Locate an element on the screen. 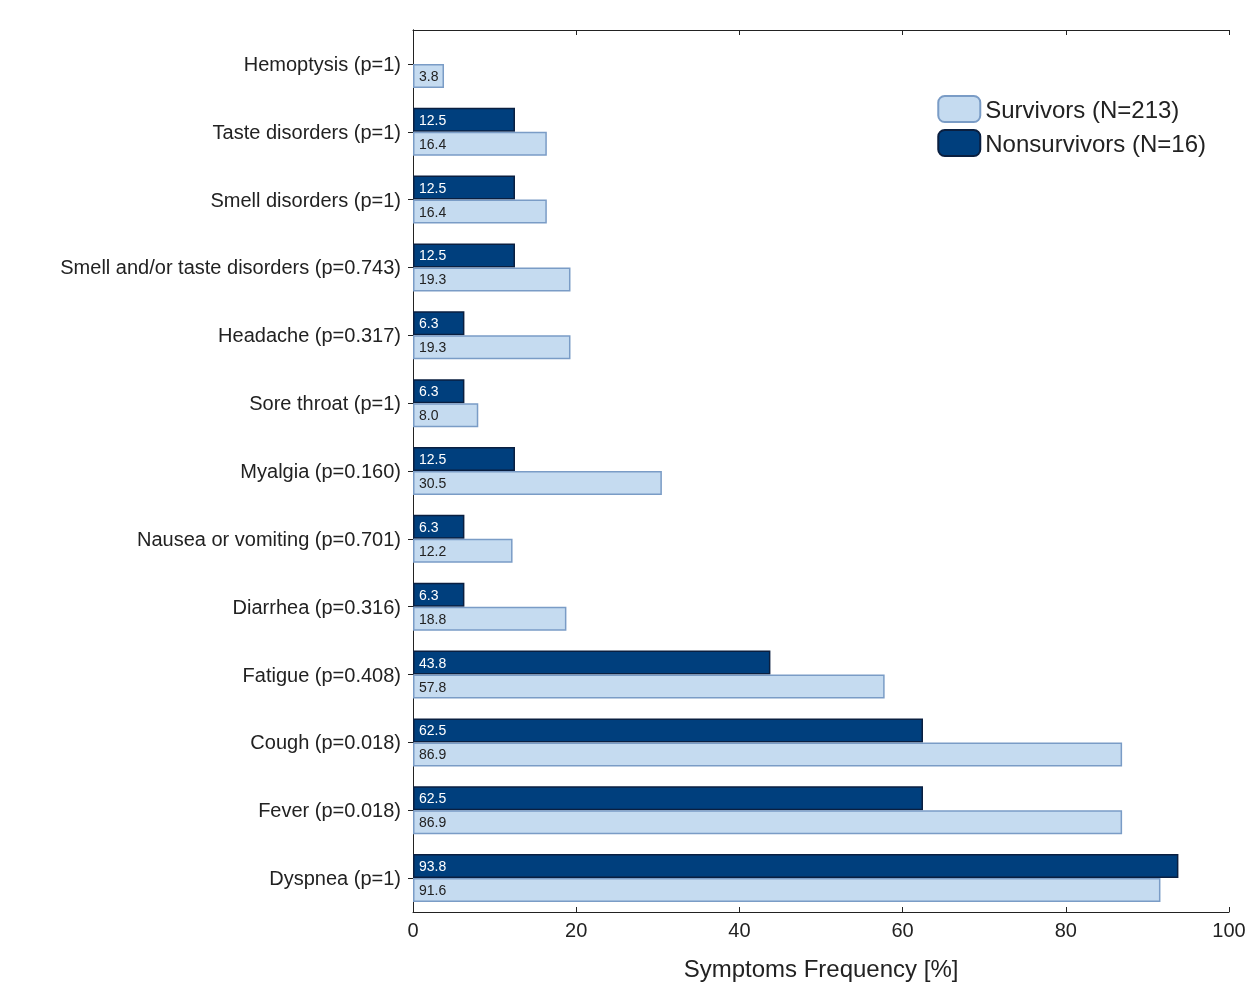  x-tick-label: 100 is located at coordinates (1229, 930).